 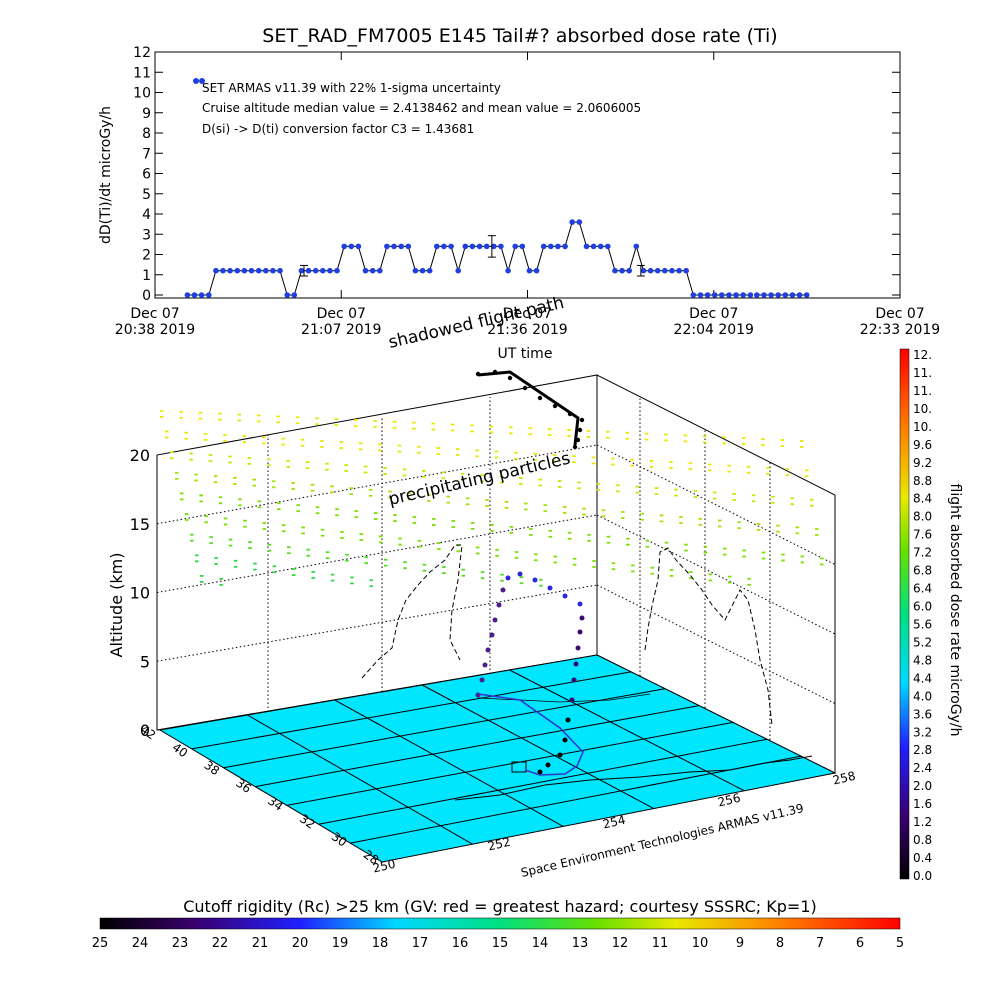 What do you see at coordinates (922, 391) in the screenshot?
I see `dose-colorbar-tick-label: 11.` at bounding box center [922, 391].